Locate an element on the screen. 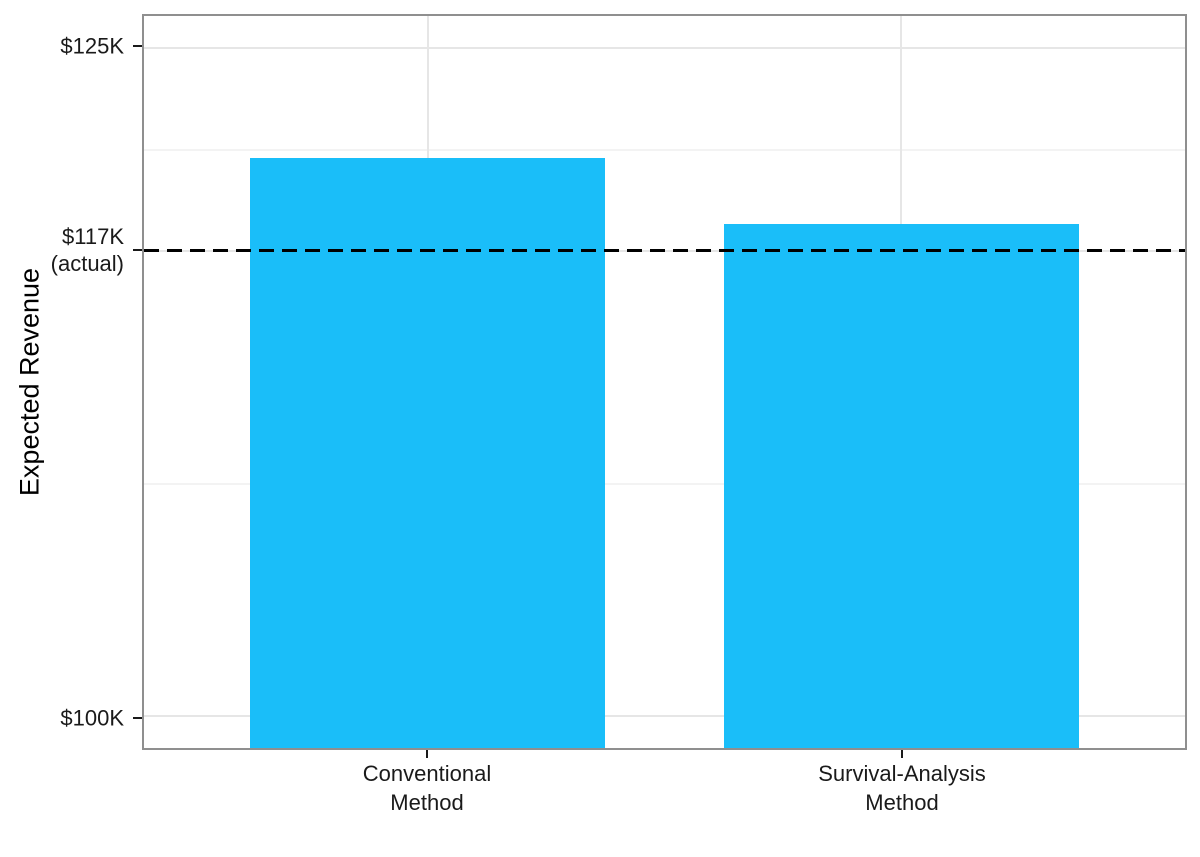 Image resolution: width=1200 pixels, height=857 pixels. x-tick-label-1: Conventional Method is located at coordinates (427, 788).